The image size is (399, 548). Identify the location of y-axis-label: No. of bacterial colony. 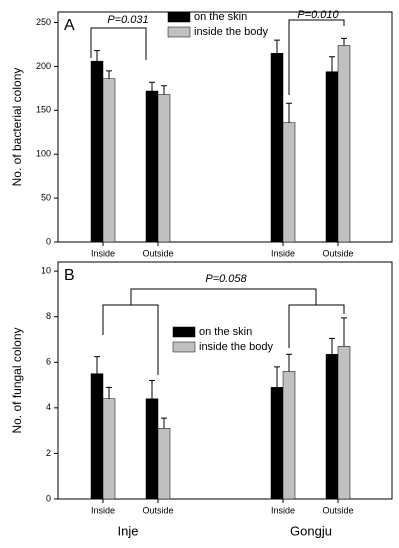
(17, 127).